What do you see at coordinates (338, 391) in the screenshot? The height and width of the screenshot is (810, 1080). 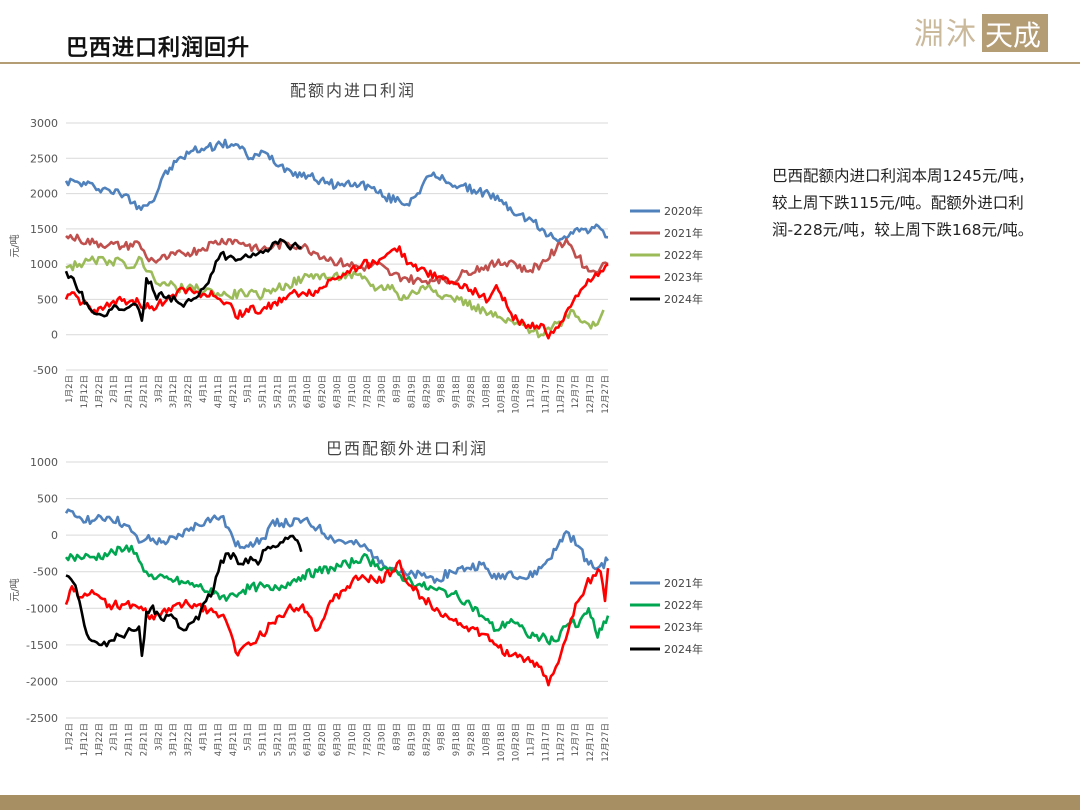 I see `x-tick-label: 6月30日` at bounding box center [338, 391].